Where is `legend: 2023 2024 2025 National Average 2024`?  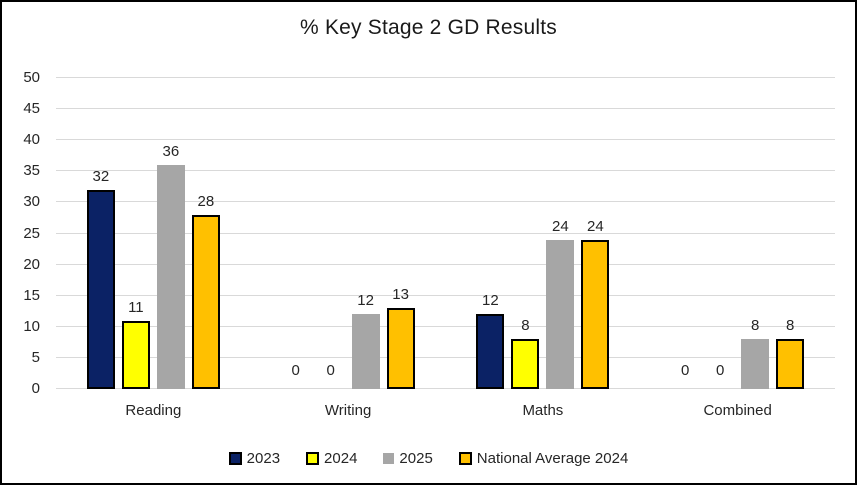 legend: 2023 2024 2025 National Average 2024 is located at coordinates (428, 458).